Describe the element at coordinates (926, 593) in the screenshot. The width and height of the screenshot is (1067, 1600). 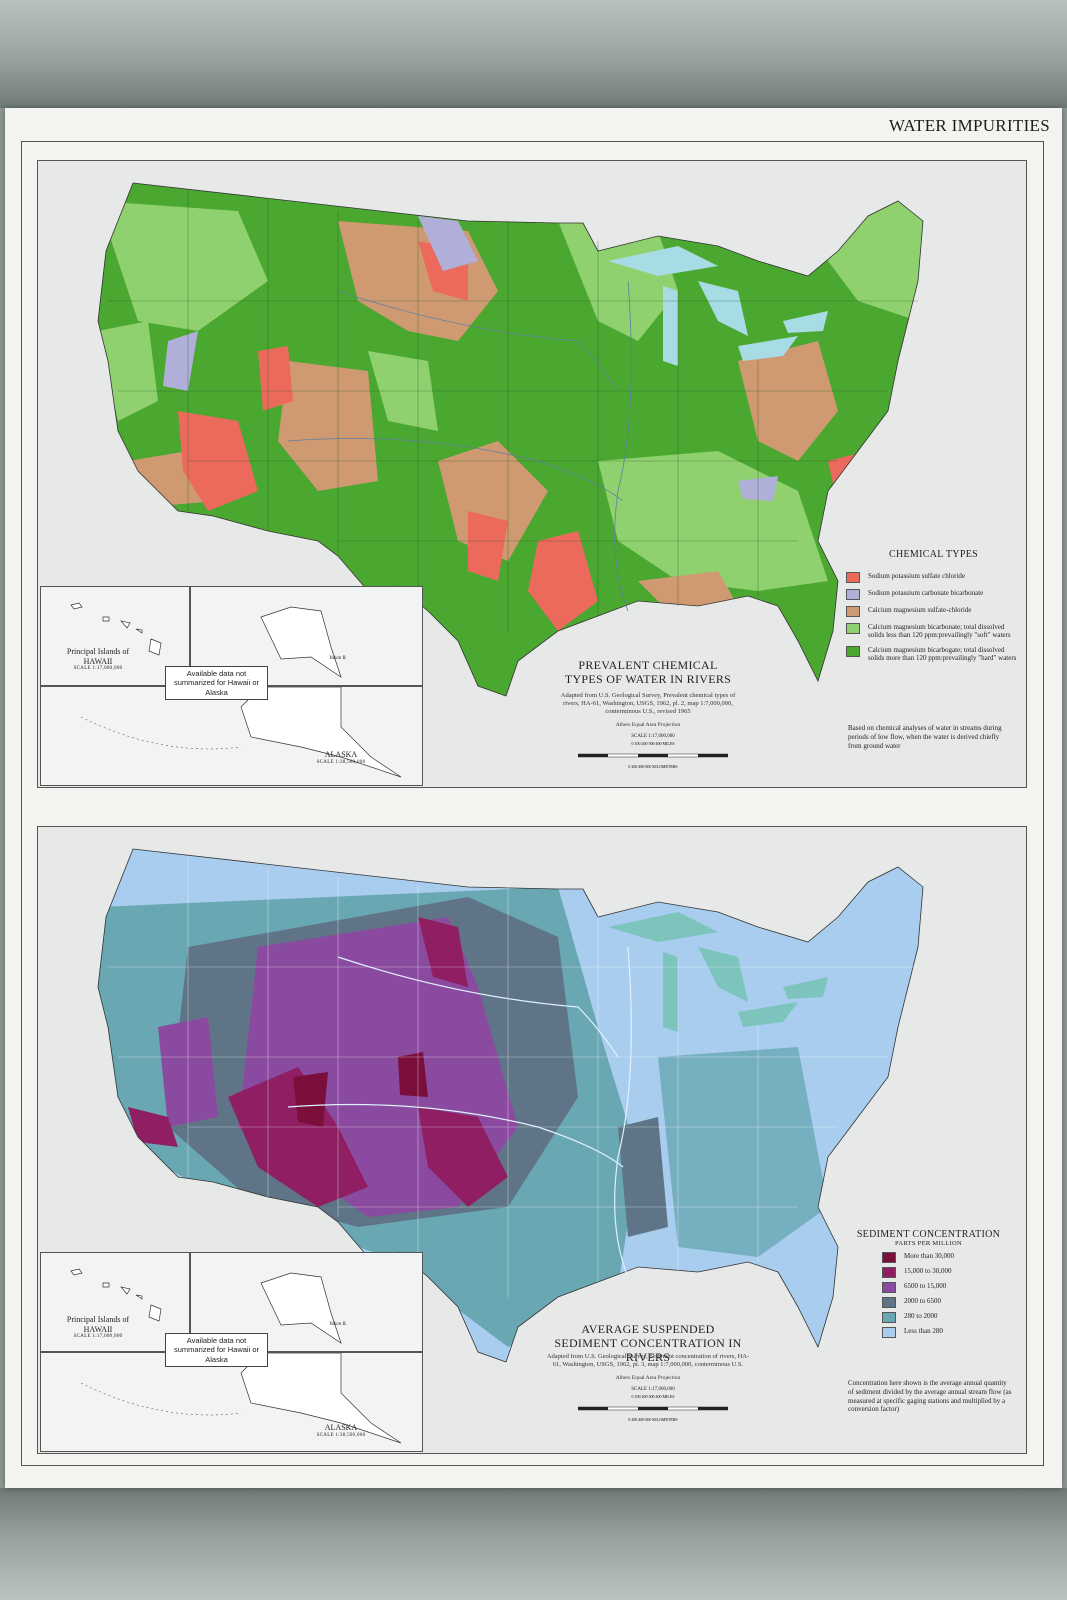
I see `legend-label: Sodium potassium carbonate bicarbonate` at that location.